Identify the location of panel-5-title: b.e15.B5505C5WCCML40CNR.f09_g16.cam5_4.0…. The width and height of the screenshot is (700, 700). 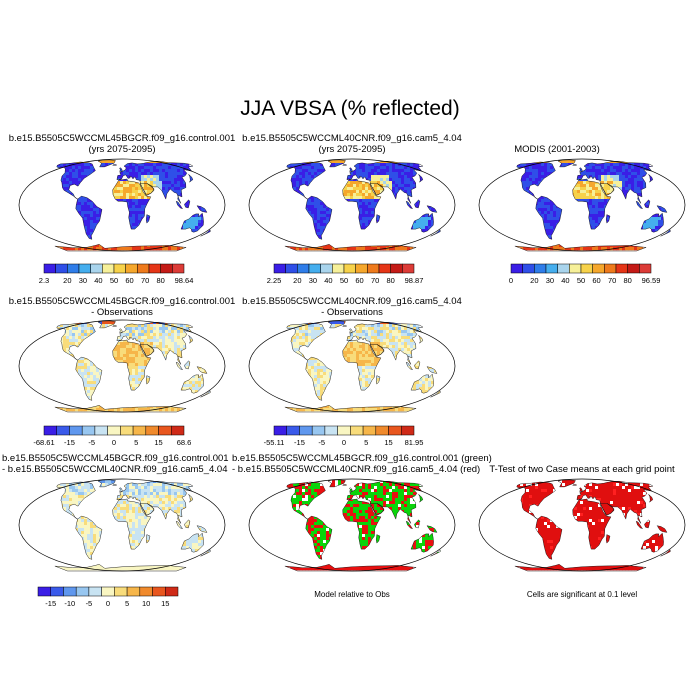
(352, 301).